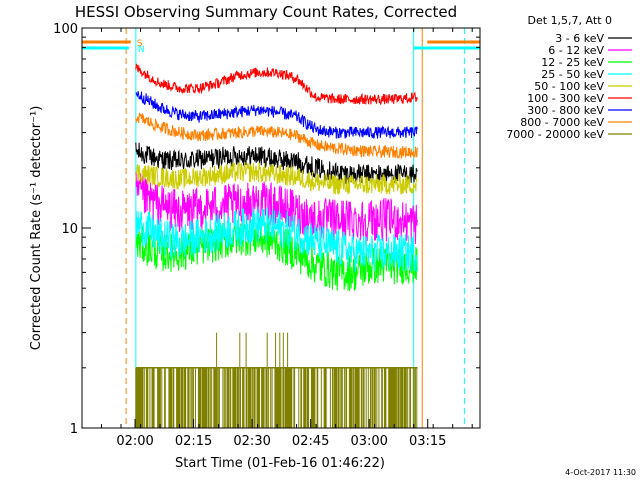 Image resolution: width=640 pixels, height=480 pixels. Describe the element at coordinates (572, 74) in the screenshot. I see `legend-label-3: 25 - 50 keV` at that location.